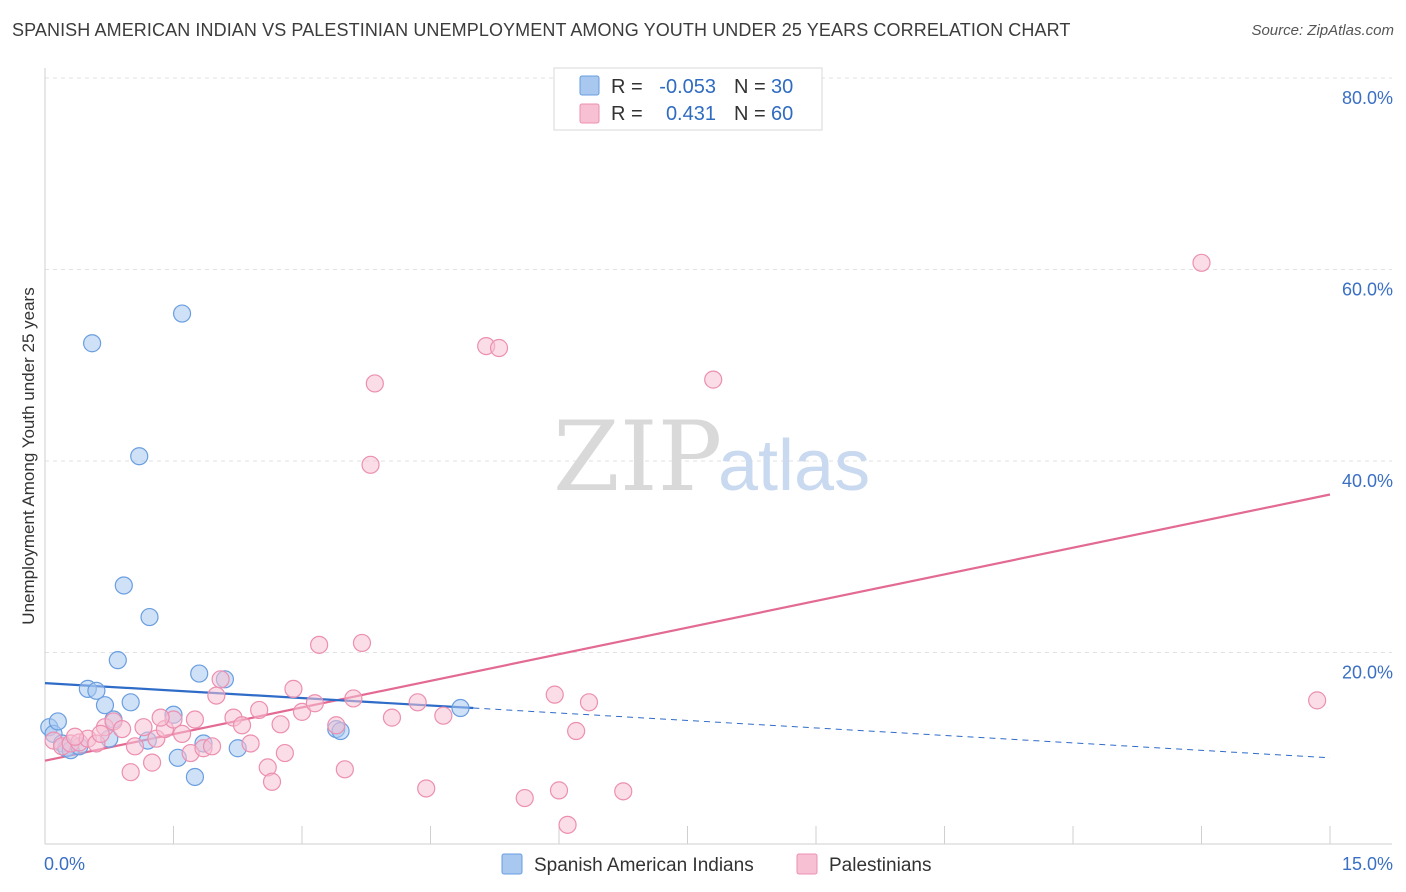 The height and width of the screenshot is (892, 1406). Describe the element at coordinates (259, 696) in the screenshot. I see `trendline-spanish-american-indians` at that location.